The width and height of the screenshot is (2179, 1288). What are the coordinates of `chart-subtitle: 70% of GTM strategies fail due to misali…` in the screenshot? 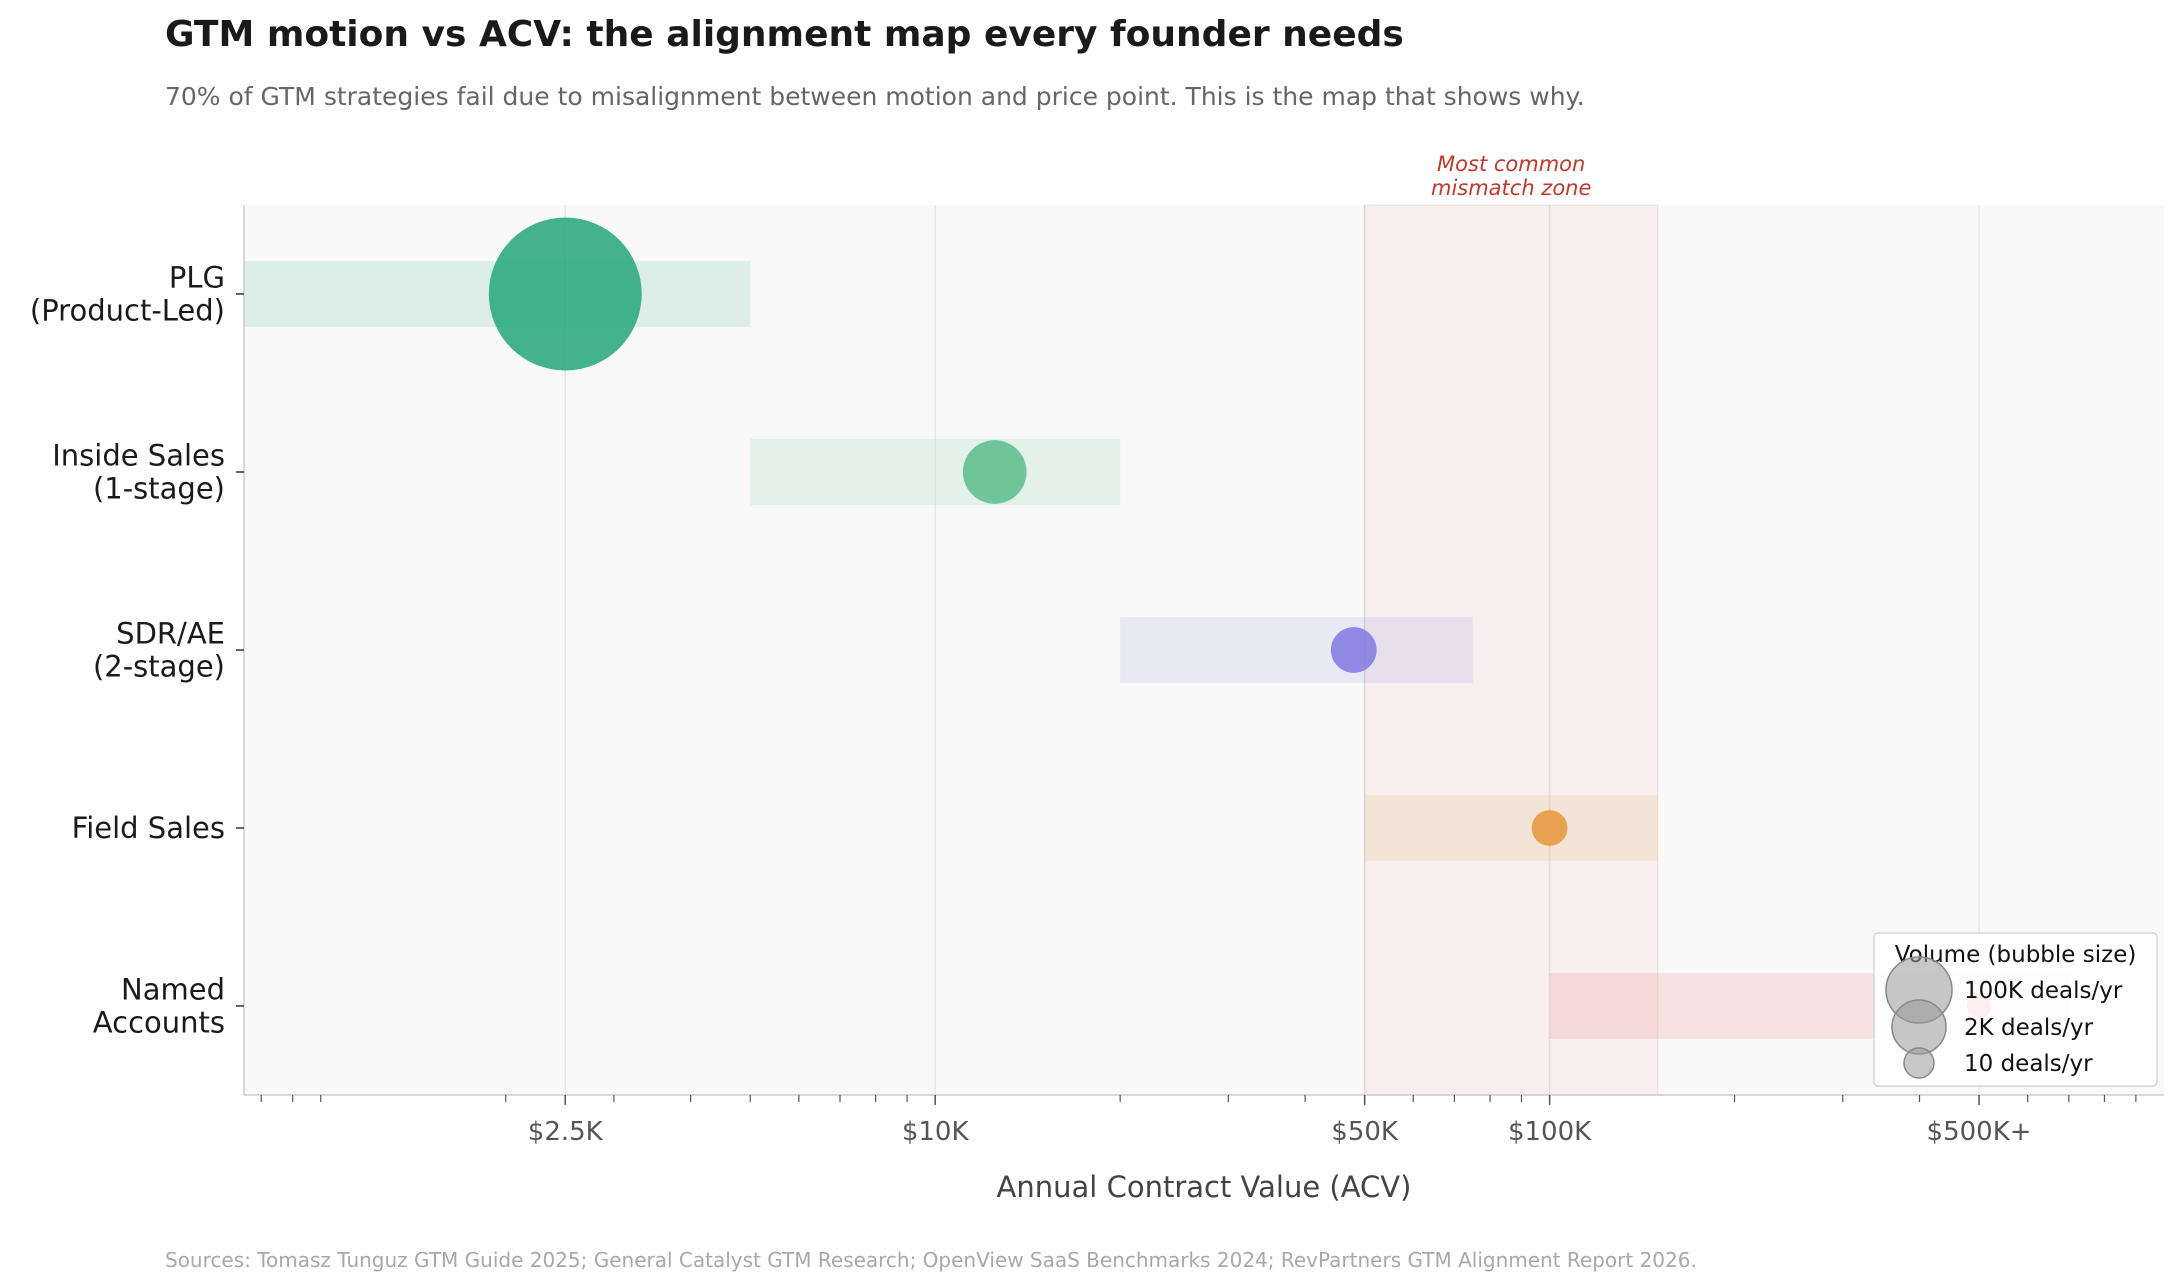 It's located at (875, 96).